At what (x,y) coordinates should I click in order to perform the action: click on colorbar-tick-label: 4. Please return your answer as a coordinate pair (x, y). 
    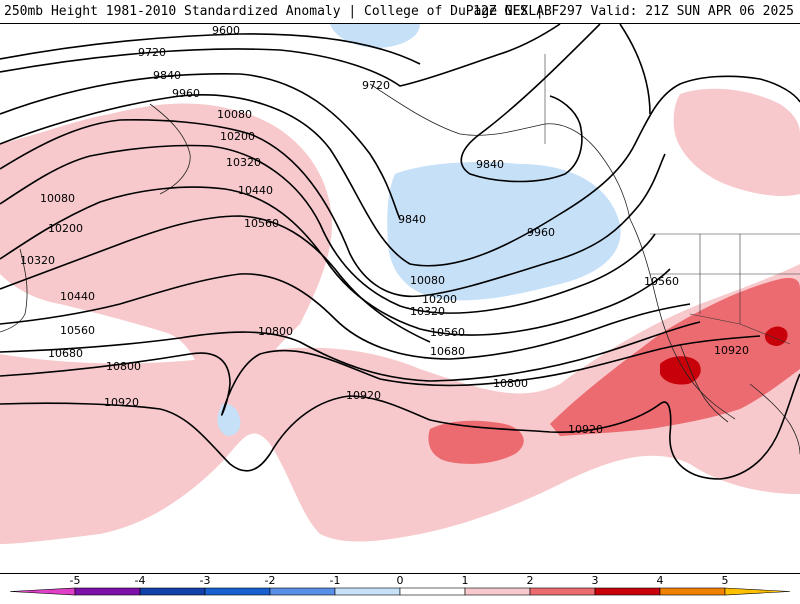
    Looking at the image, I should click on (660, 580).